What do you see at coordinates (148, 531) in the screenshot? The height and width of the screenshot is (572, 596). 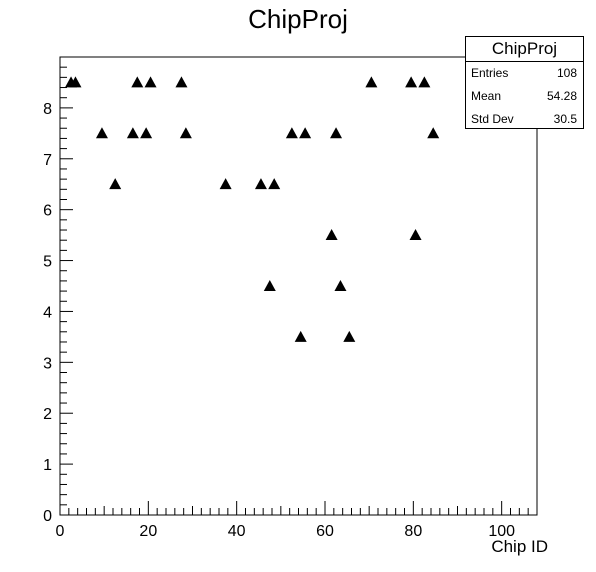 I see `x-tick-label: 20` at bounding box center [148, 531].